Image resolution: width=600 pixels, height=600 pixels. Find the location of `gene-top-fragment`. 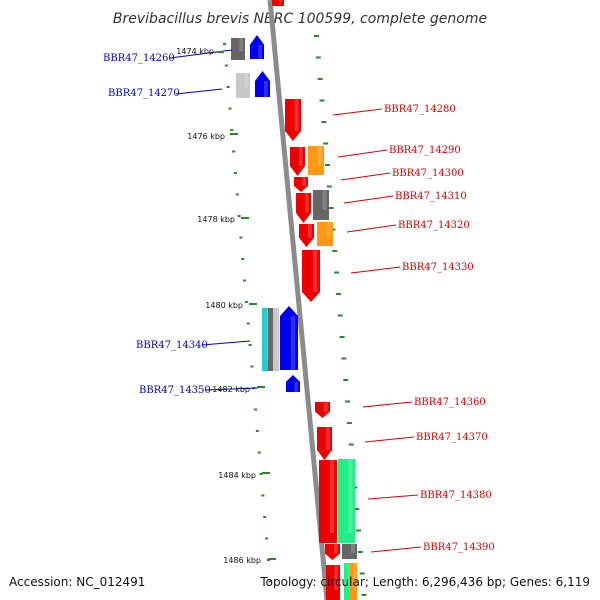

gene-top-fragment is located at coordinates (278, 3).